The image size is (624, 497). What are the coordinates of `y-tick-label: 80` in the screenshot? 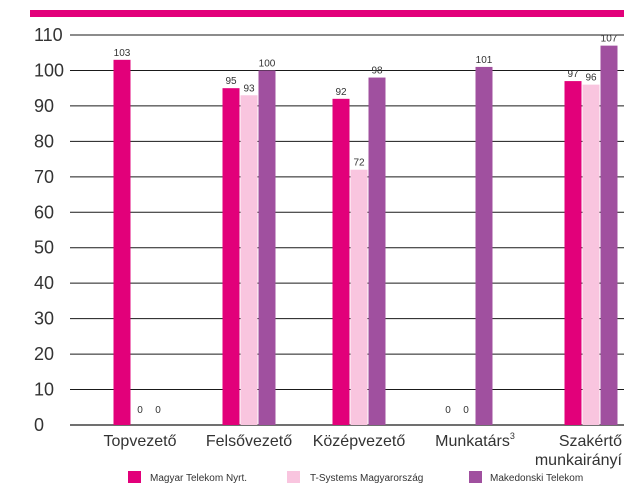 It's located at (44, 141).